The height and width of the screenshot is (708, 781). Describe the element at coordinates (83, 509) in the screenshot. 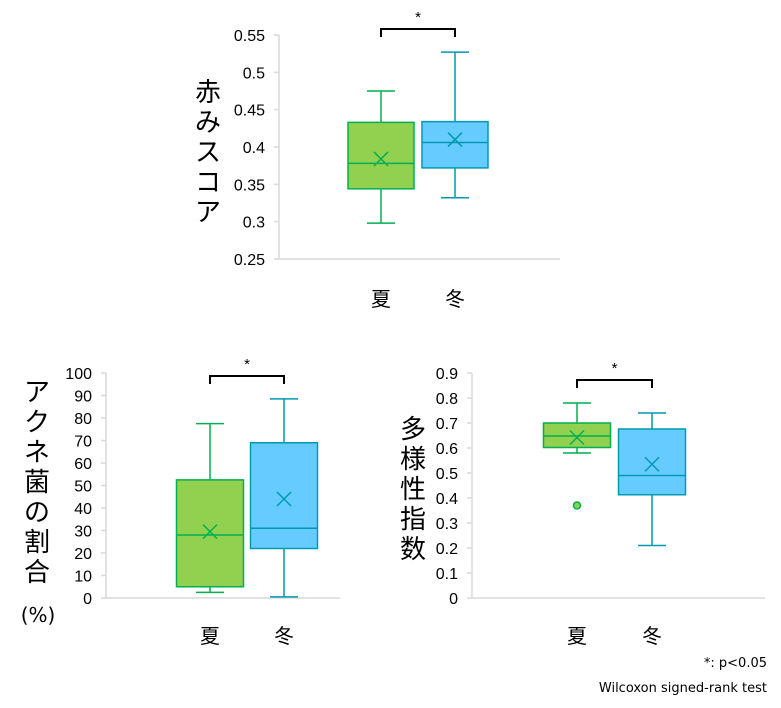

I see `y-tick-label: 40` at that location.